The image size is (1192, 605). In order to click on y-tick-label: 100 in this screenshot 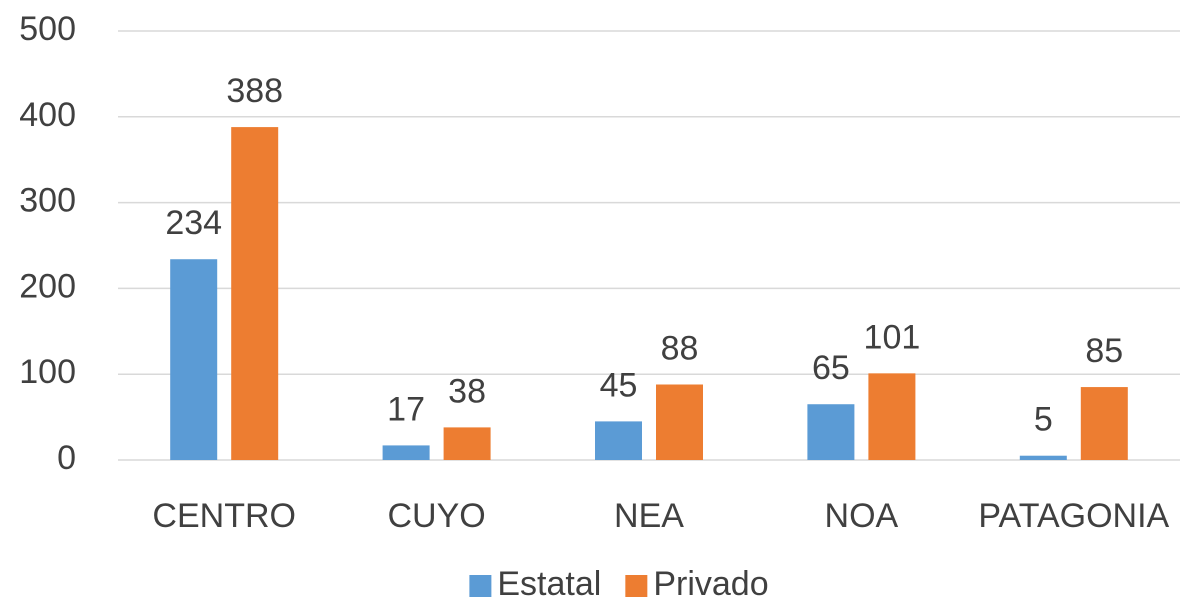, I will do `click(47, 372)`.